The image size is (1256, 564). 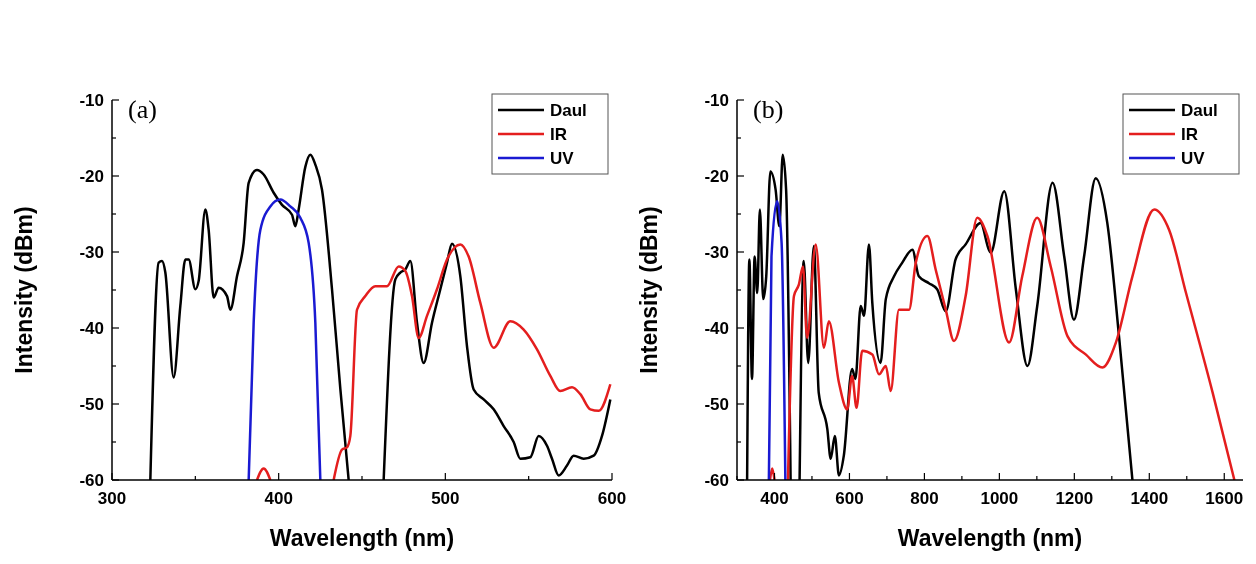 What do you see at coordinates (999, 498) in the screenshot?
I see `x-tick-label: 1000` at bounding box center [999, 498].